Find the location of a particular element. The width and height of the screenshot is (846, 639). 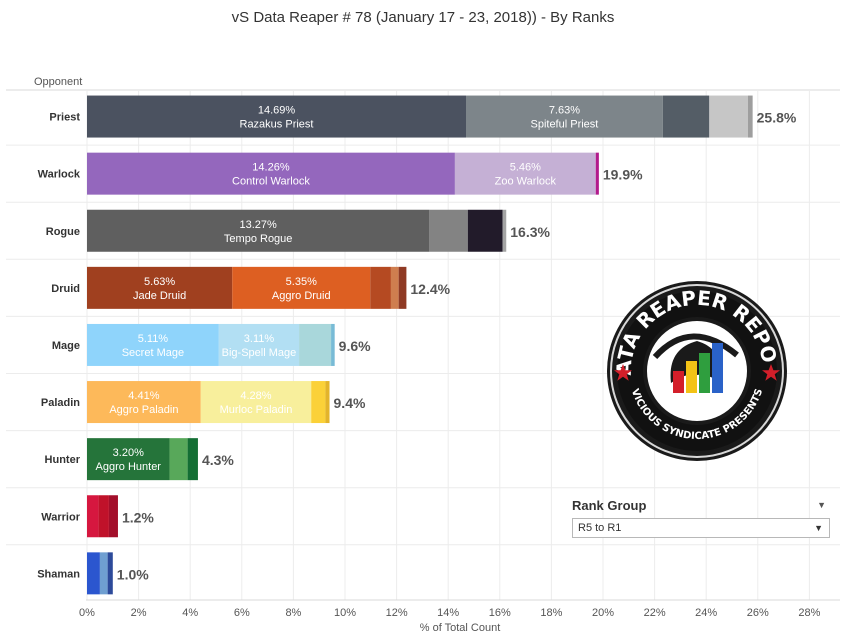

segment-percent-label: 4.41% is located at coordinates (143, 396).